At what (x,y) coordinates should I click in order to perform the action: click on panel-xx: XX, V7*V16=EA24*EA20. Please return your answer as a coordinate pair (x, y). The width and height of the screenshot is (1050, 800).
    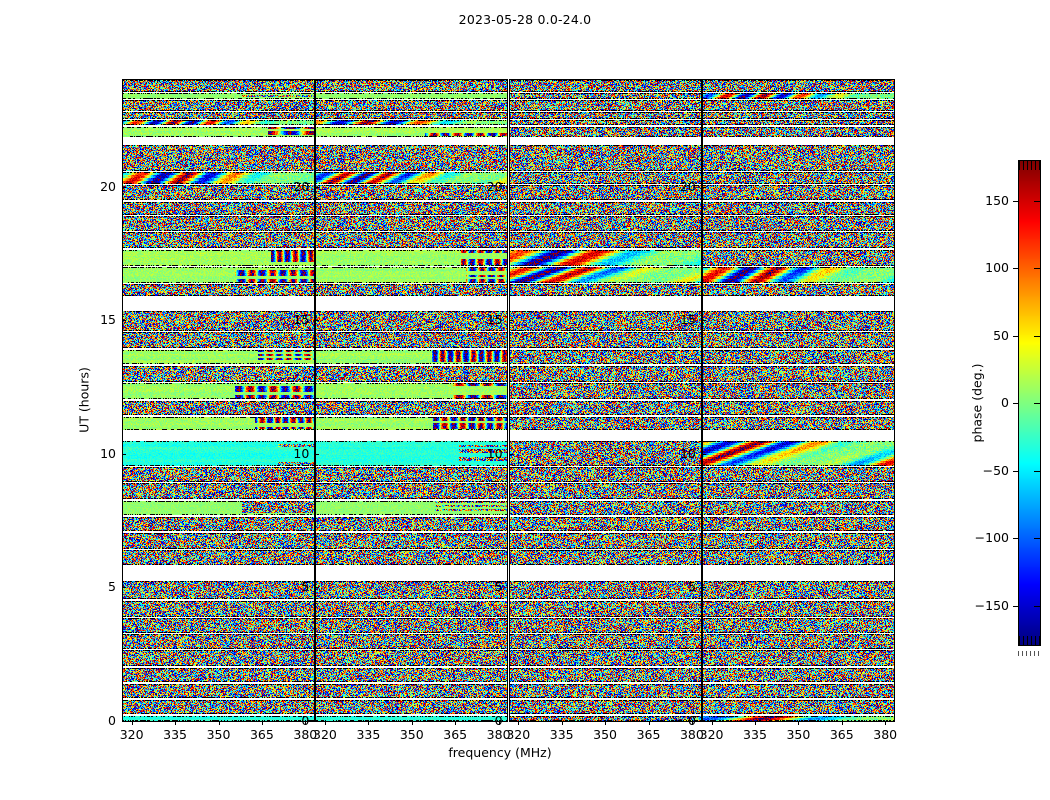
    Looking at the image, I should click on (218, 400).